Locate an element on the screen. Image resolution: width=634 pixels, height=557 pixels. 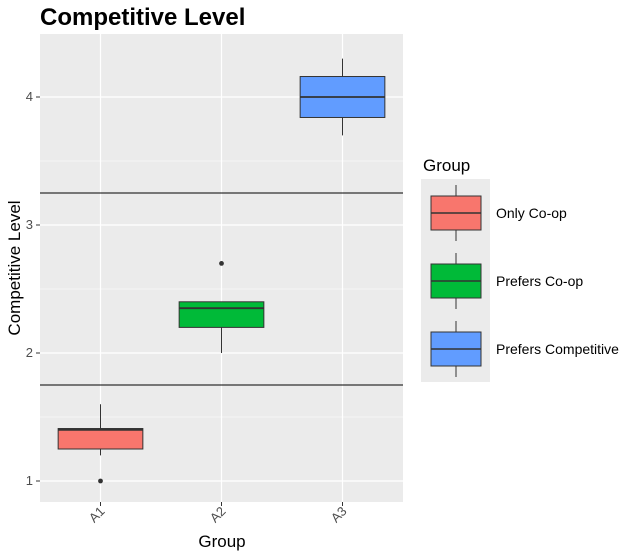
legend-entry: Prefers Competitive is located at coordinates (524, 349).